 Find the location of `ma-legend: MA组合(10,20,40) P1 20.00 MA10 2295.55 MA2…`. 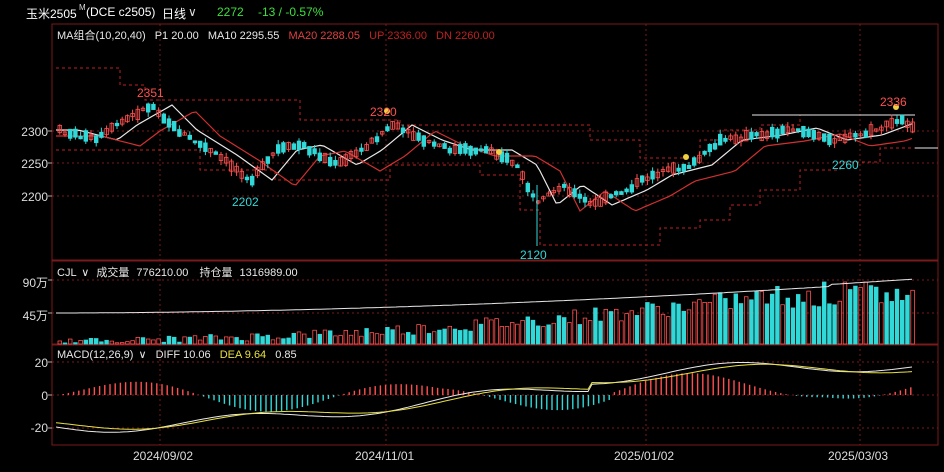

ma-legend: MA组合(10,20,40) P1 20.00 MA10 2295.55 MA2… is located at coordinates (276, 35).